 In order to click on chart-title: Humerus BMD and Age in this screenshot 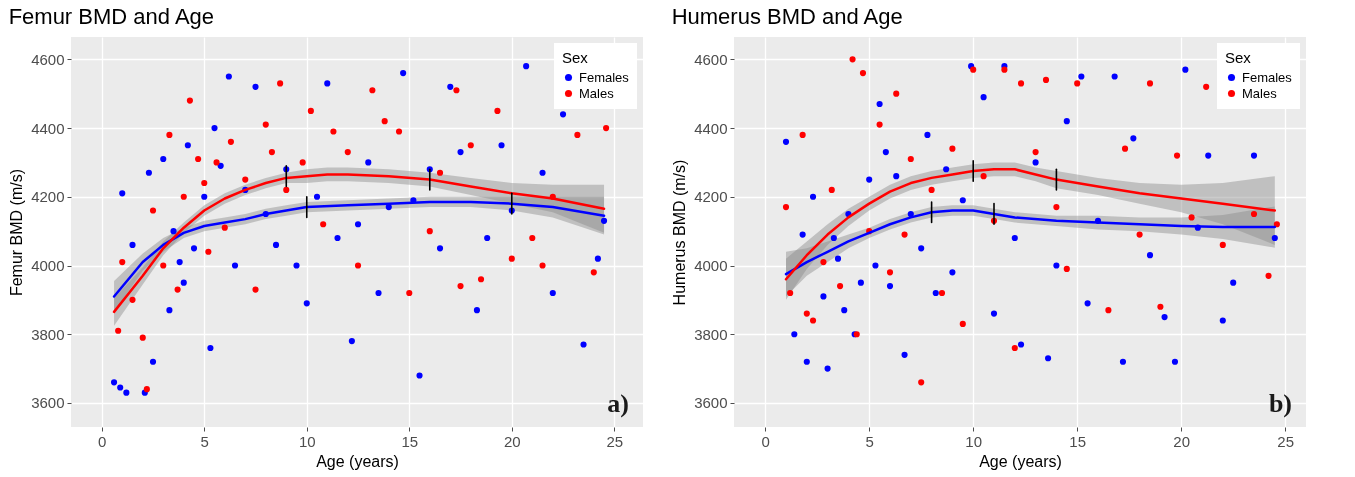, I will do `click(787, 16)`.